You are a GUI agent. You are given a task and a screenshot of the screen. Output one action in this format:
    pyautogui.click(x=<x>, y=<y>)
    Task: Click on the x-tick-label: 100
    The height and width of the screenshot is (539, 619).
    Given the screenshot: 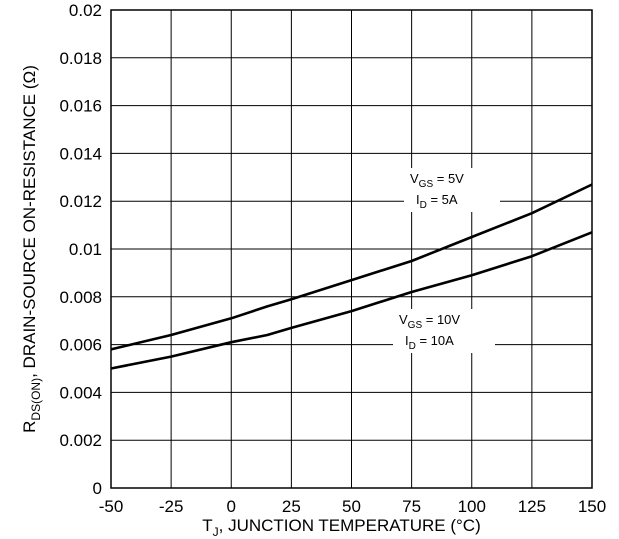 What is the action you would take?
    pyautogui.click(x=472, y=506)
    